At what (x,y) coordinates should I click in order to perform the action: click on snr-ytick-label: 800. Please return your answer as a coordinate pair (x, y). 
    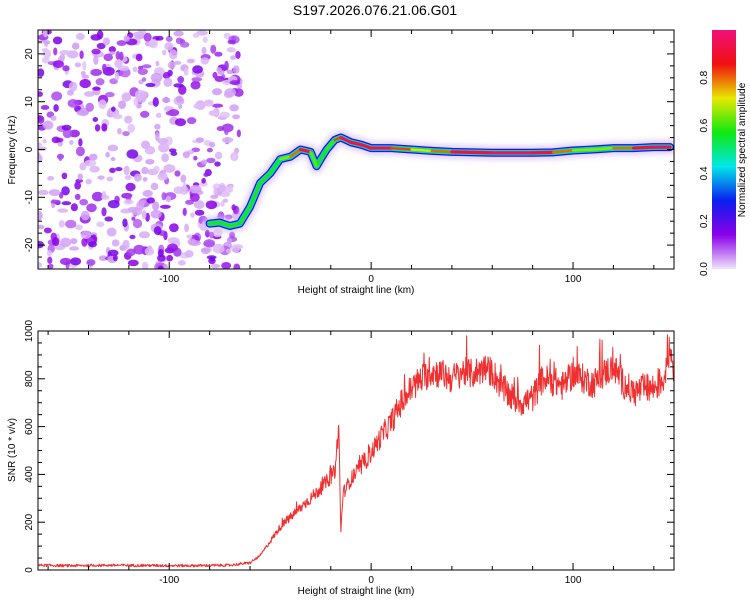
    Looking at the image, I should click on (29, 378).